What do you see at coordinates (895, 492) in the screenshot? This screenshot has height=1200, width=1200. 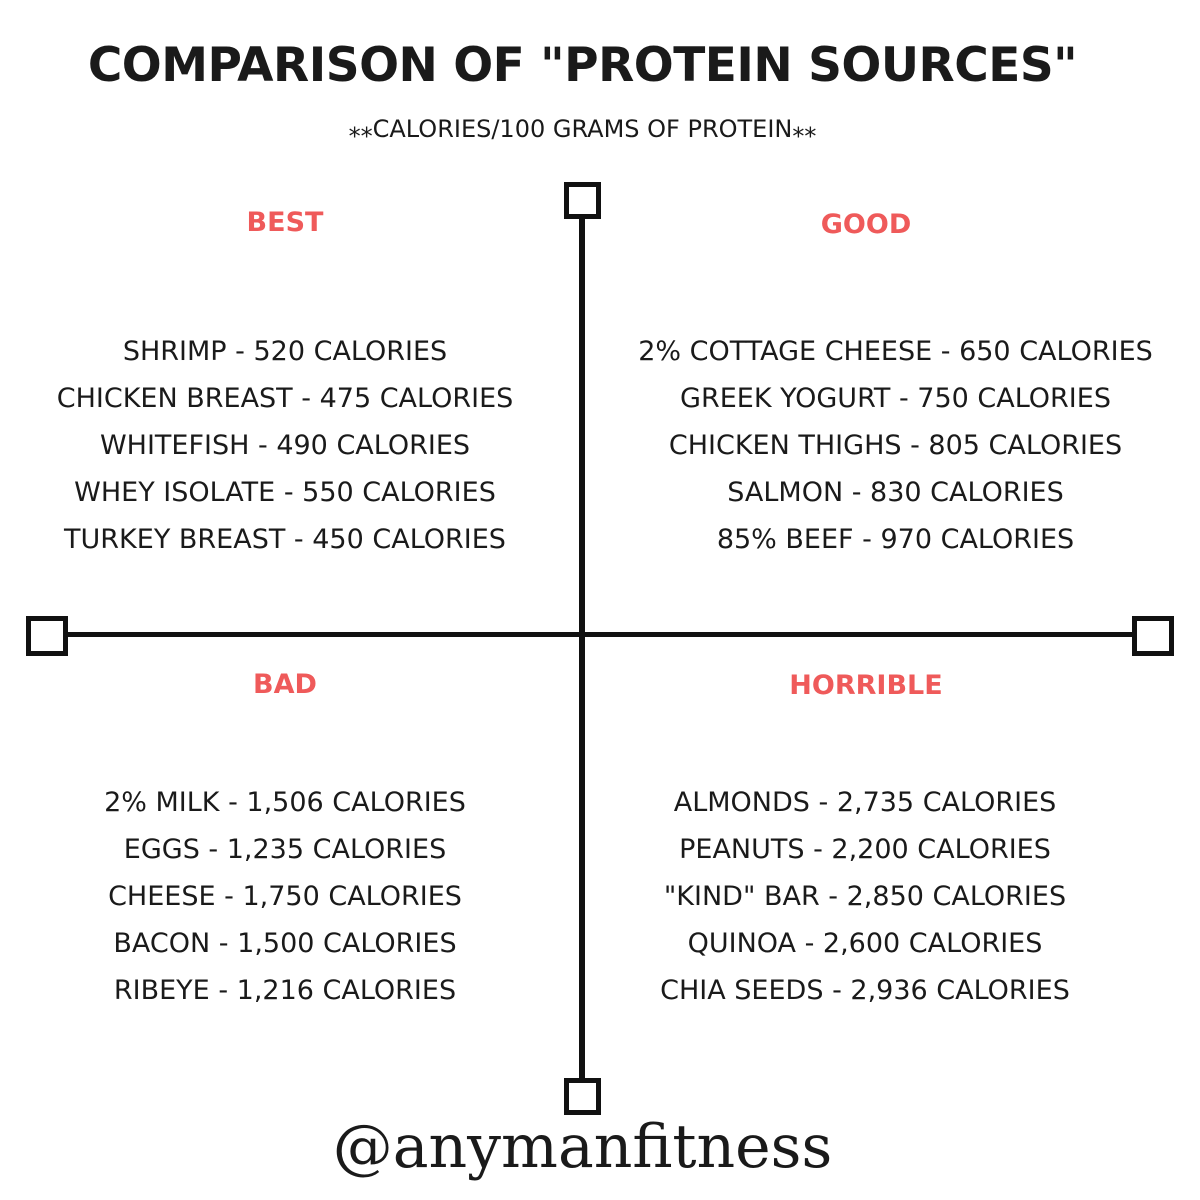 I see `list-item: SALMON - 830 CALORIES` at bounding box center [895, 492].